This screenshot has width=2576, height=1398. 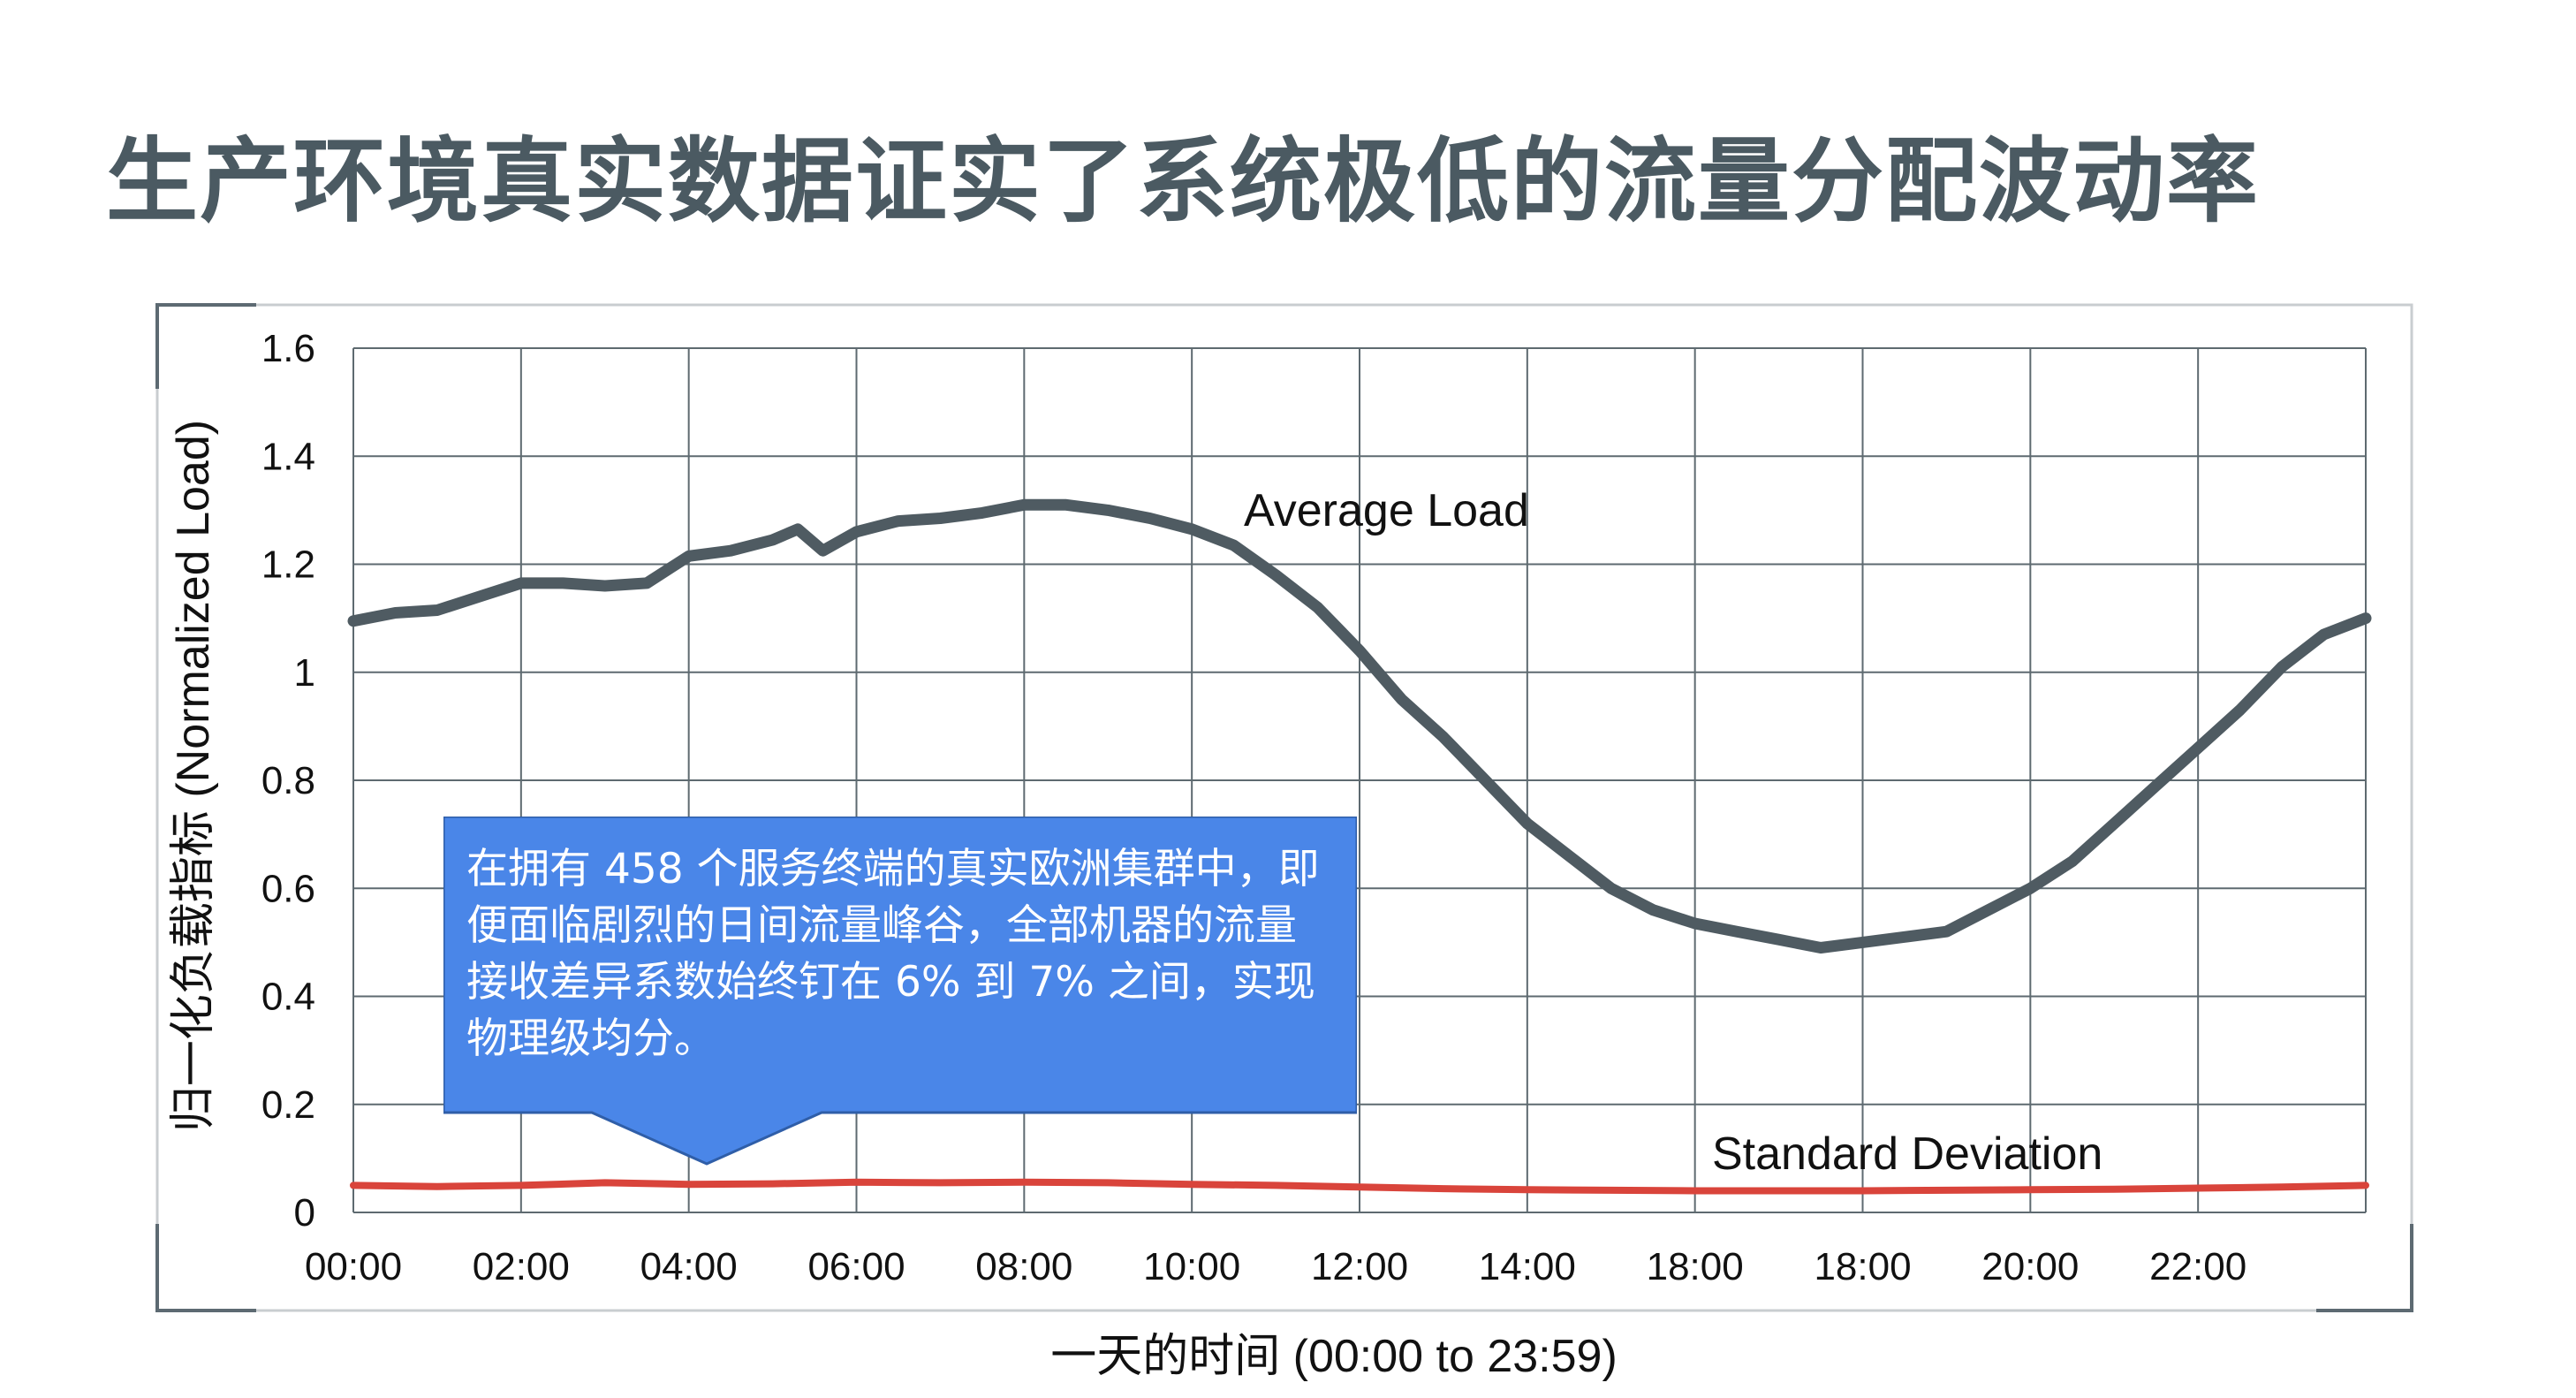 What do you see at coordinates (1359, 1266) in the screenshot?
I see `x-tick-label: 12:00` at bounding box center [1359, 1266].